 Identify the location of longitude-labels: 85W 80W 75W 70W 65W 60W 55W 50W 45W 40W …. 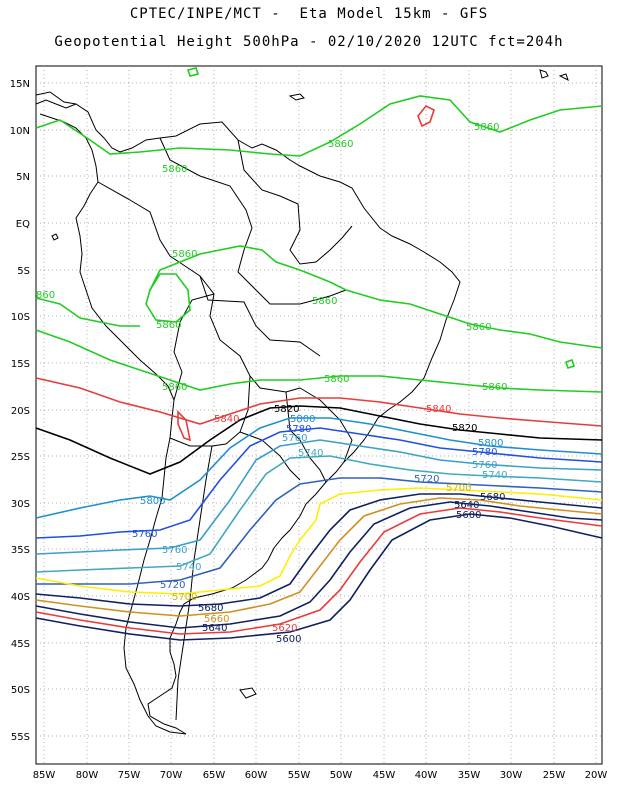
(320, 775).